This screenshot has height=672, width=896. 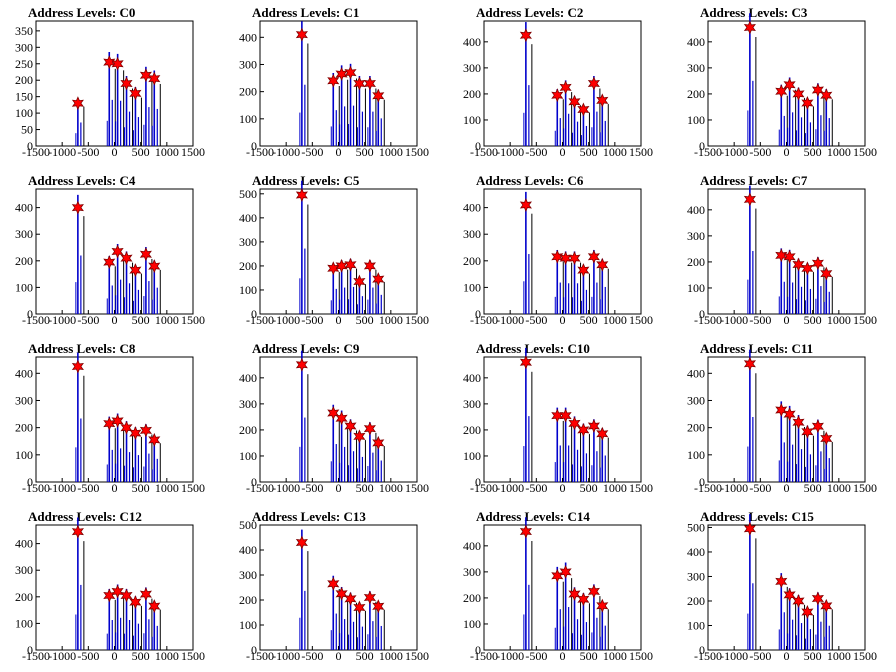 I want to click on y-tick-label: 0, so click(x=478, y=650).